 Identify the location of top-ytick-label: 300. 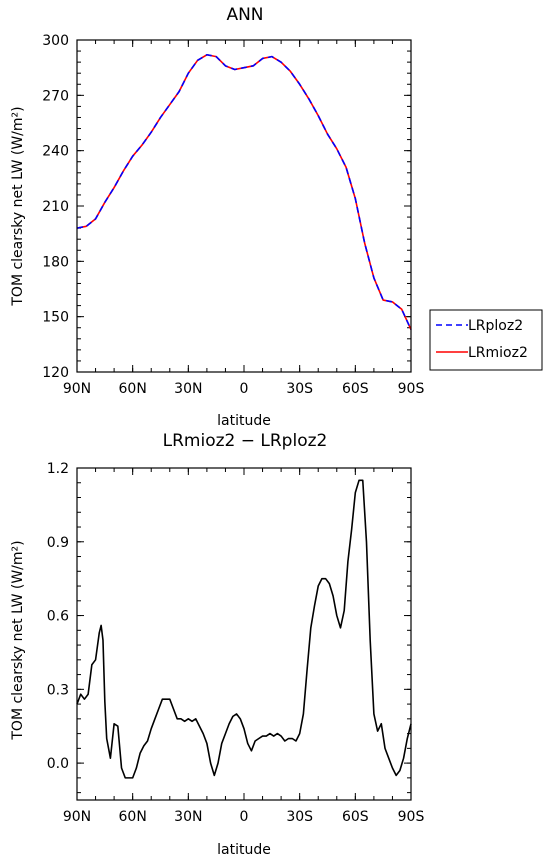
(55, 41).